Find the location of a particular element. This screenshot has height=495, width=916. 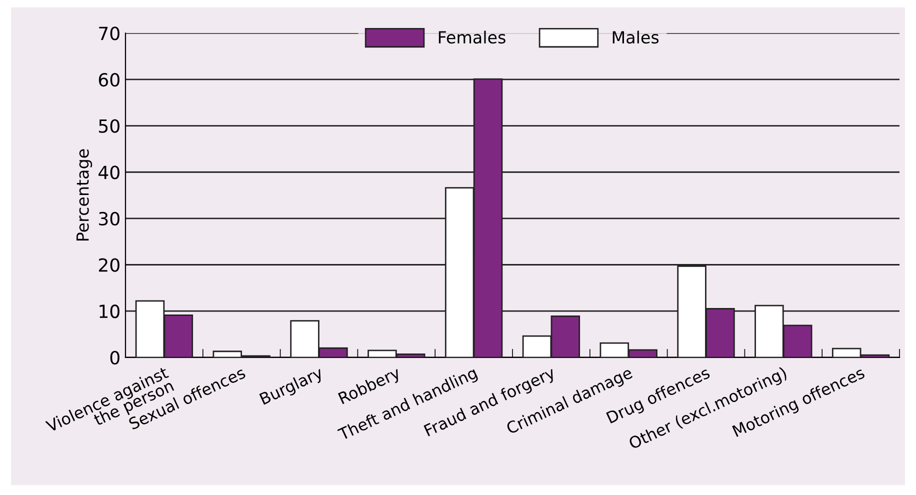

y-tick-label: 10 is located at coordinates (110, 311).